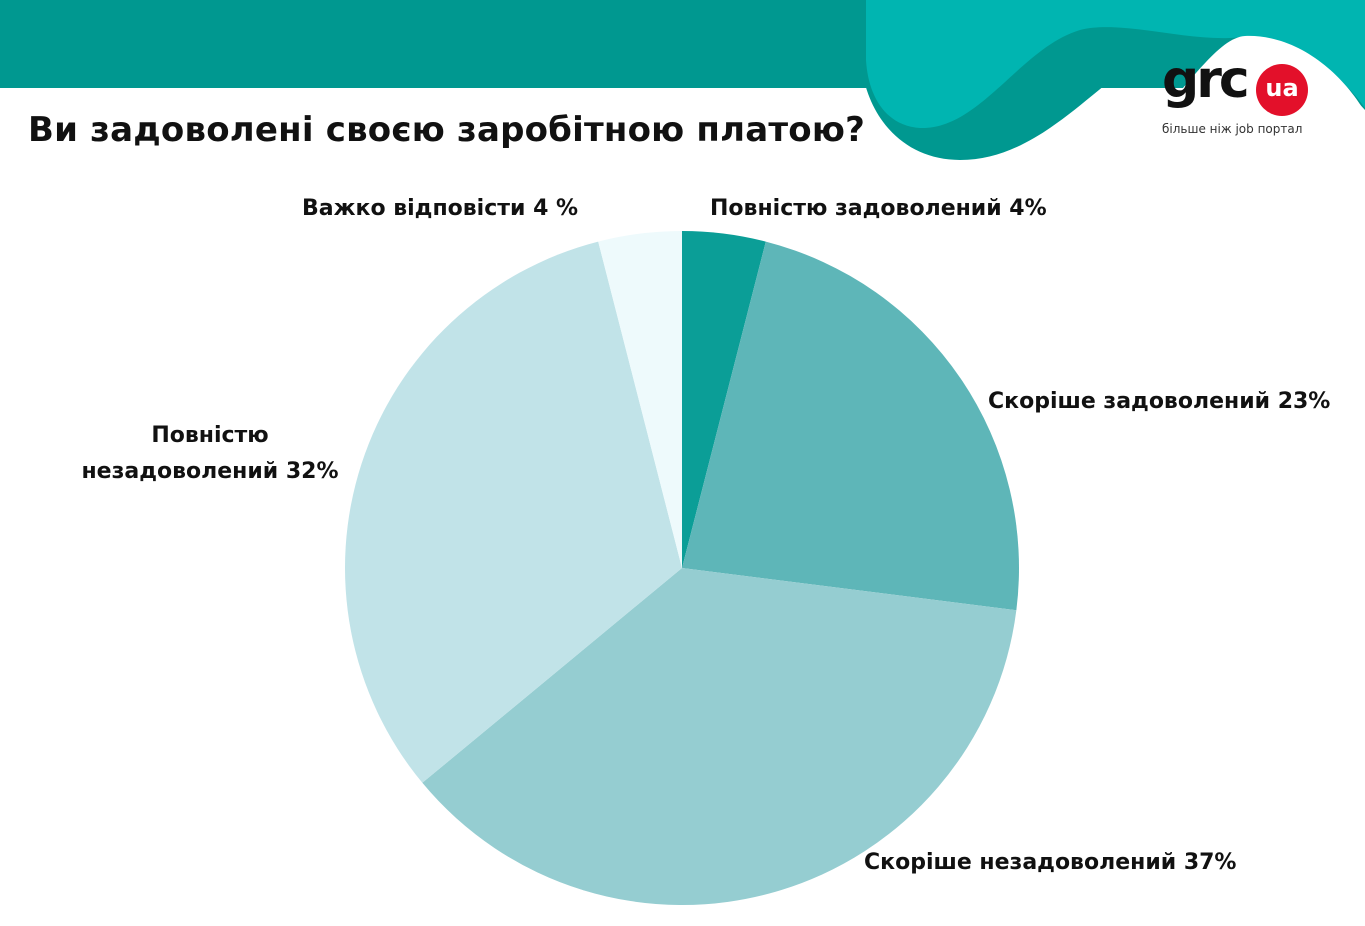 Image resolution: width=1365 pixels, height=926 pixels. I want to click on slice-label-hard-to-answer: Важко відповісти 4 %, so click(440, 208).